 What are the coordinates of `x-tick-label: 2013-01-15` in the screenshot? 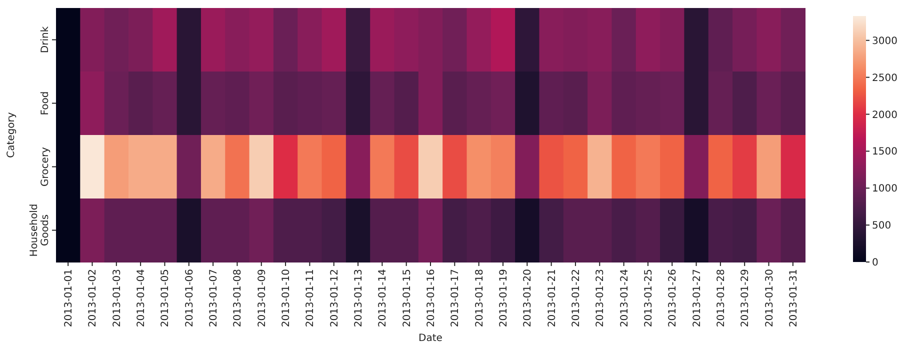 It's located at (407, 298).